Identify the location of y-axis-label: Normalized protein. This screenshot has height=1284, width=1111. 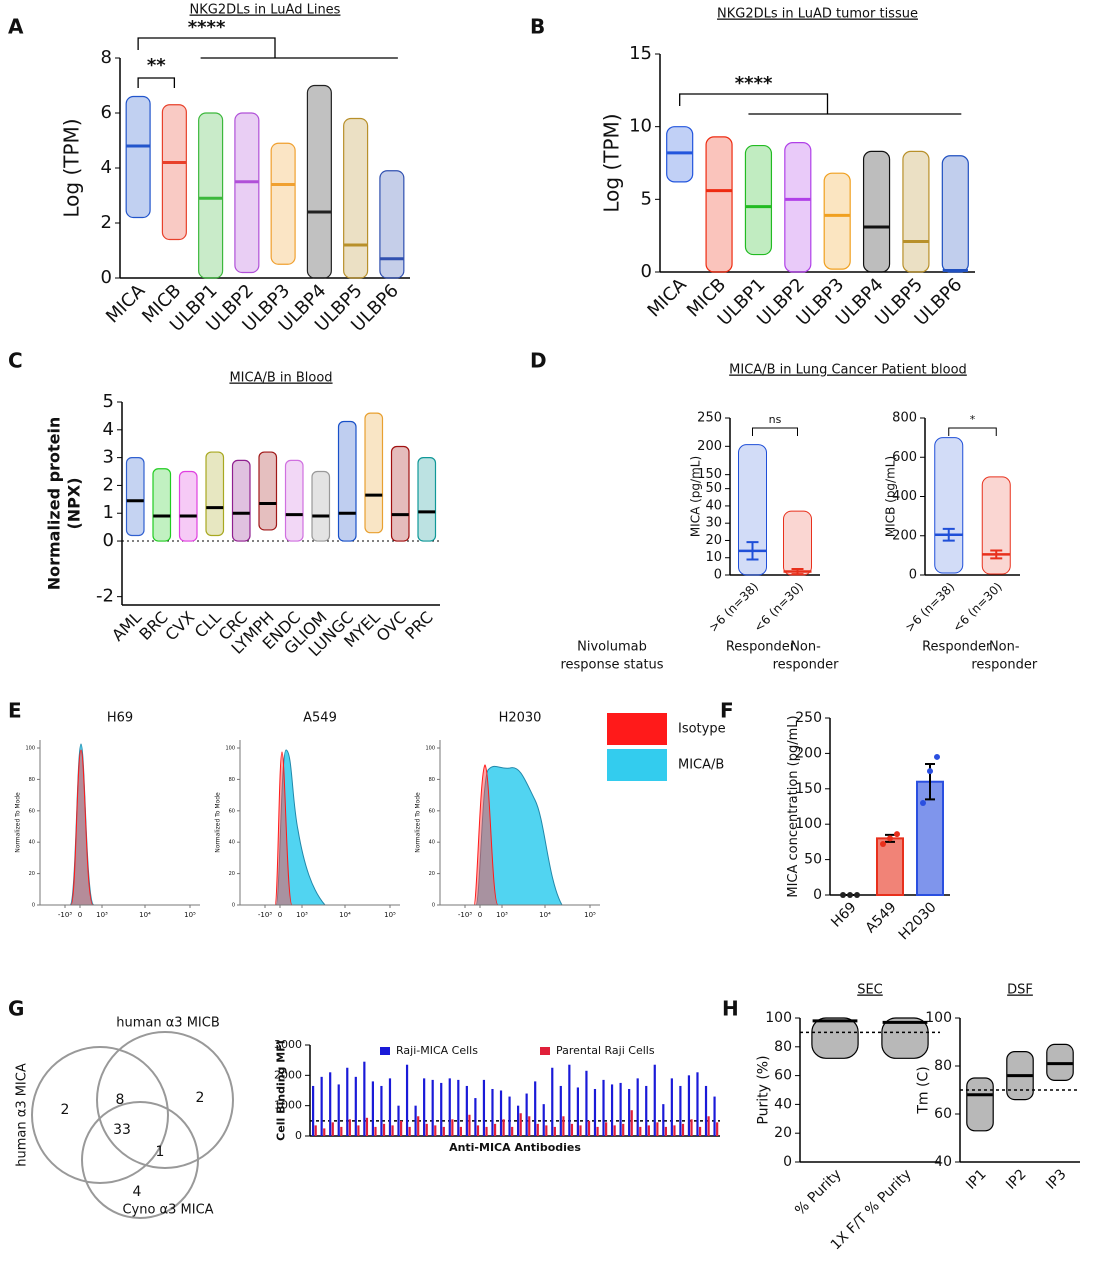
(54, 504).